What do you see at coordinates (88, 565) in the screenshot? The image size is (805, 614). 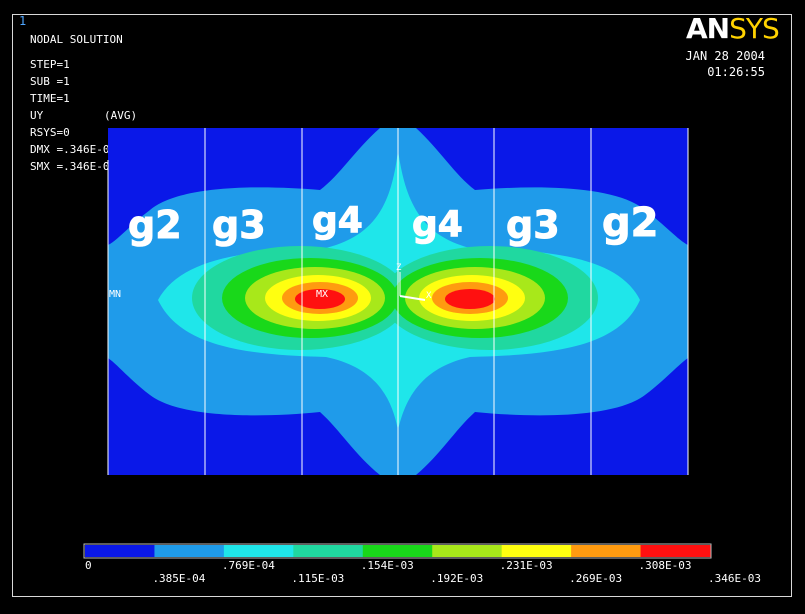 I see `legend-label: 0` at bounding box center [88, 565].